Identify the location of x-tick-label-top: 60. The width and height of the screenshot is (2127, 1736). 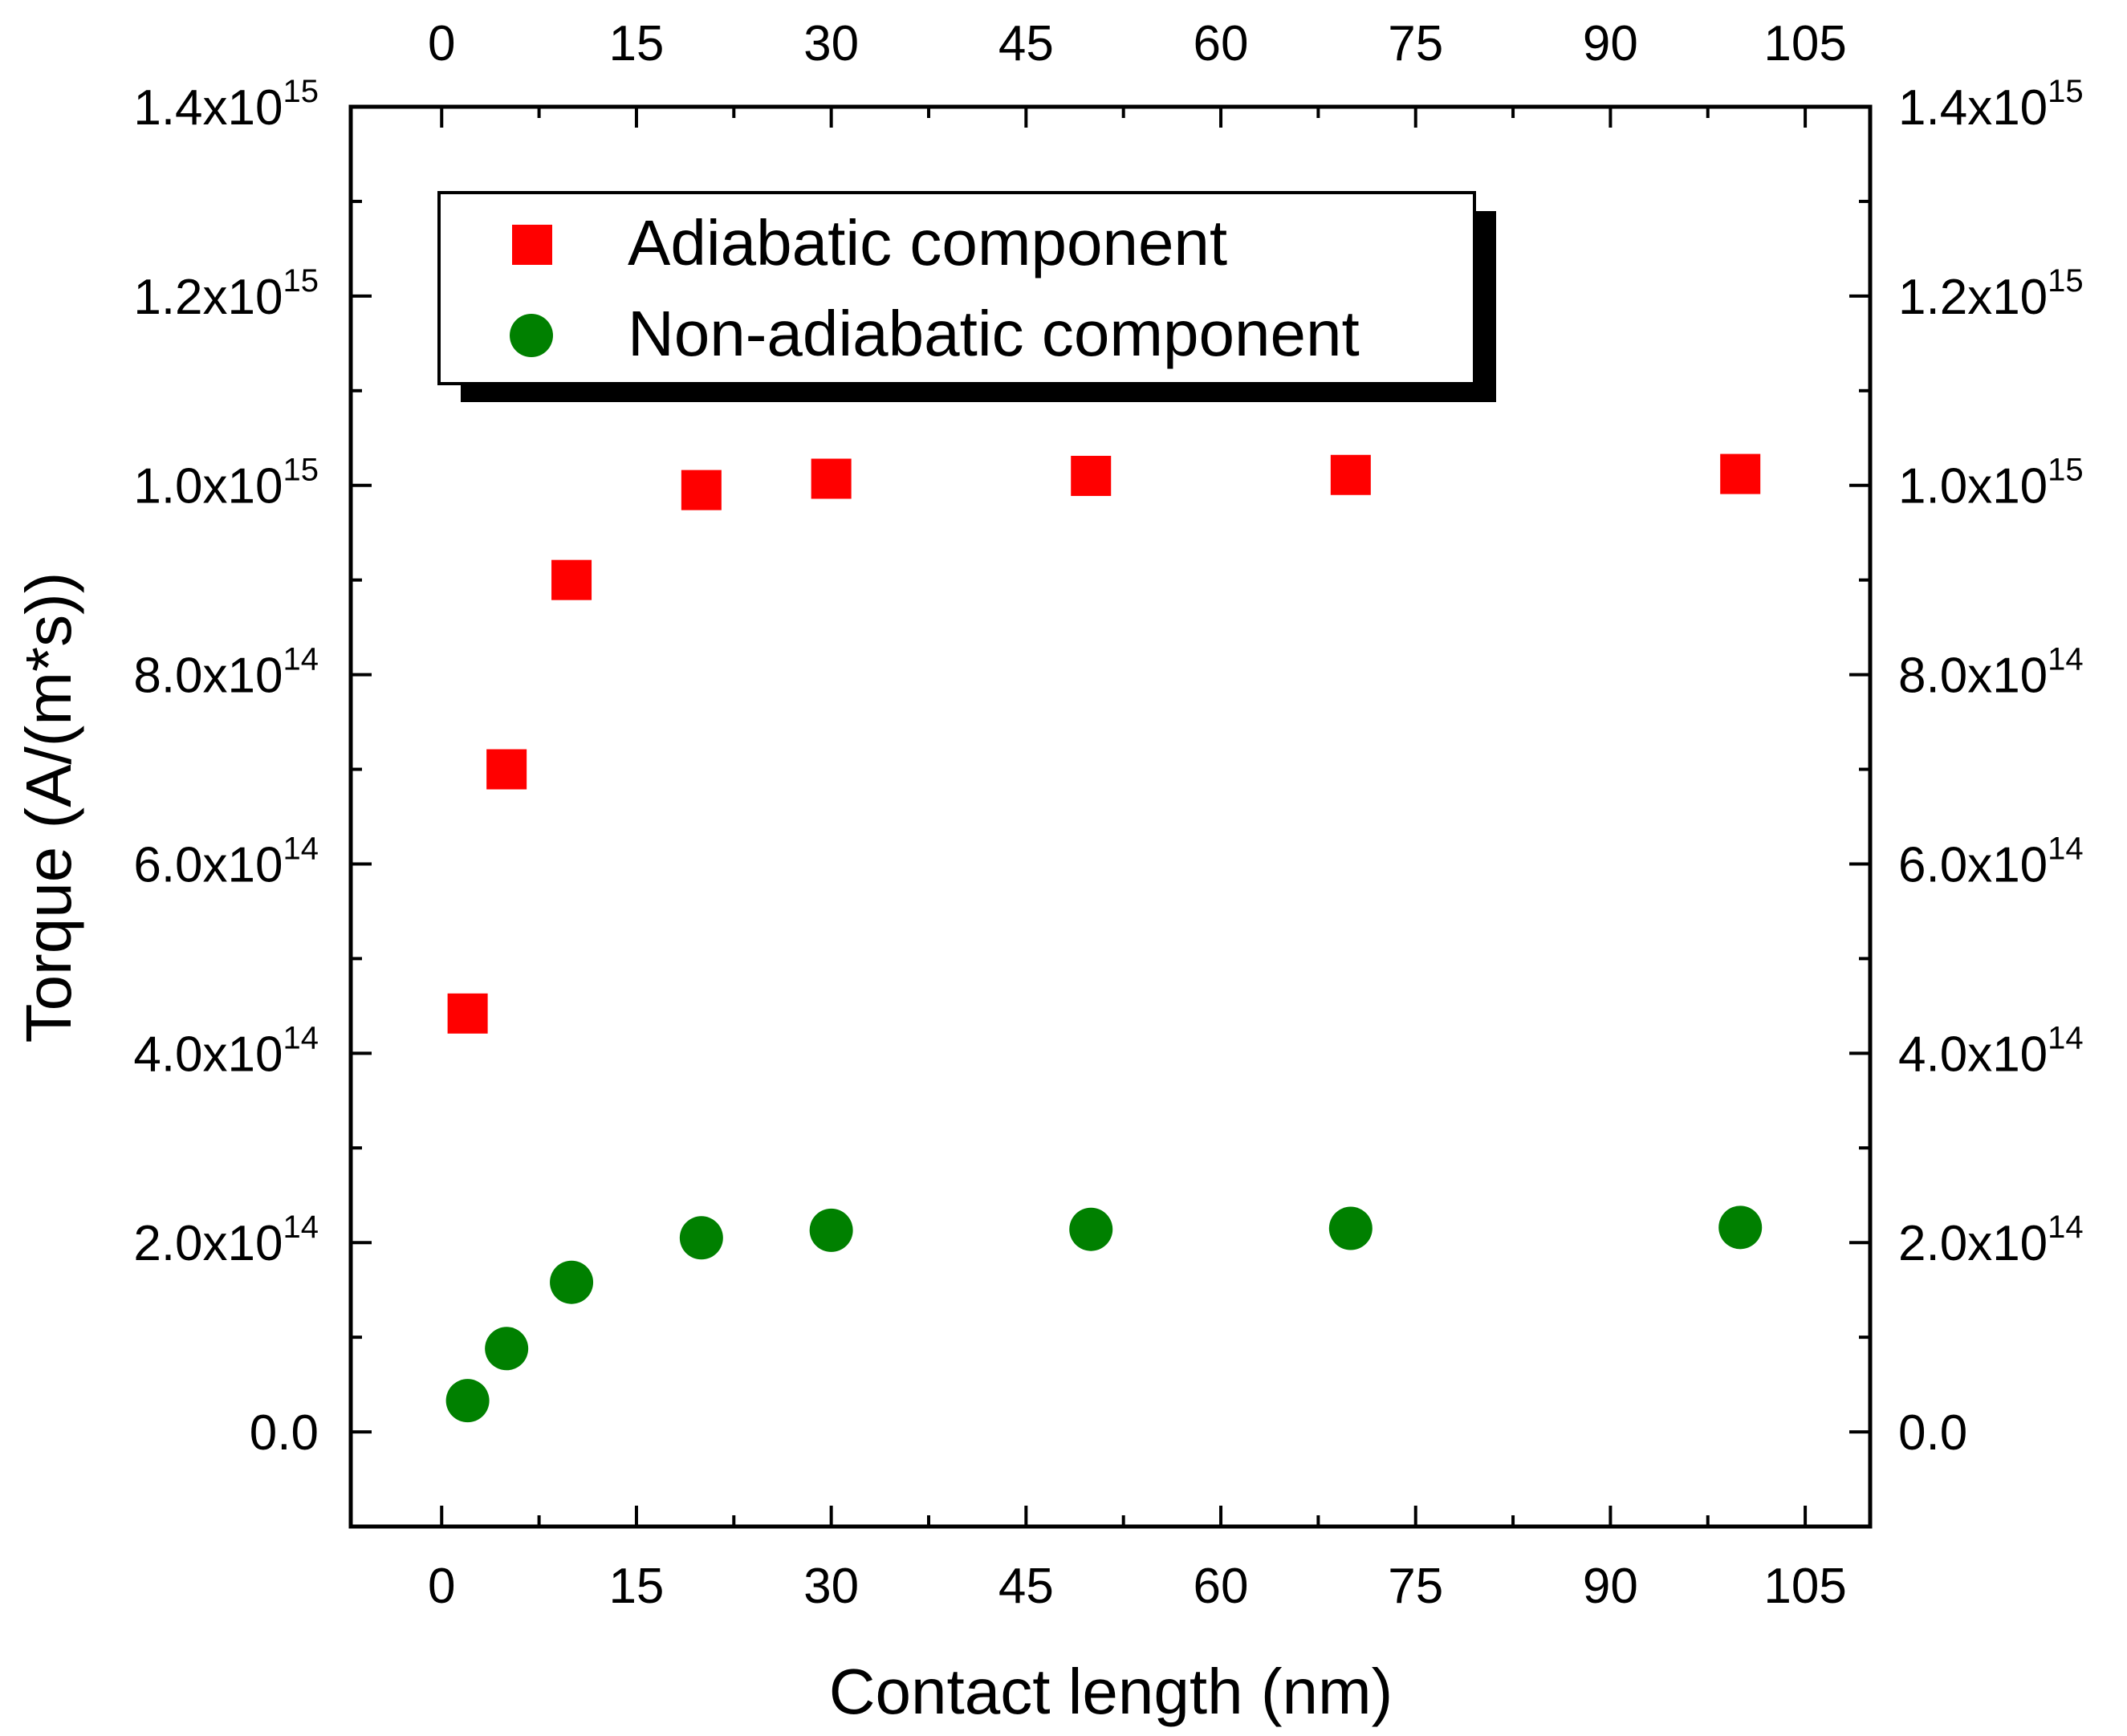
(1221, 43).